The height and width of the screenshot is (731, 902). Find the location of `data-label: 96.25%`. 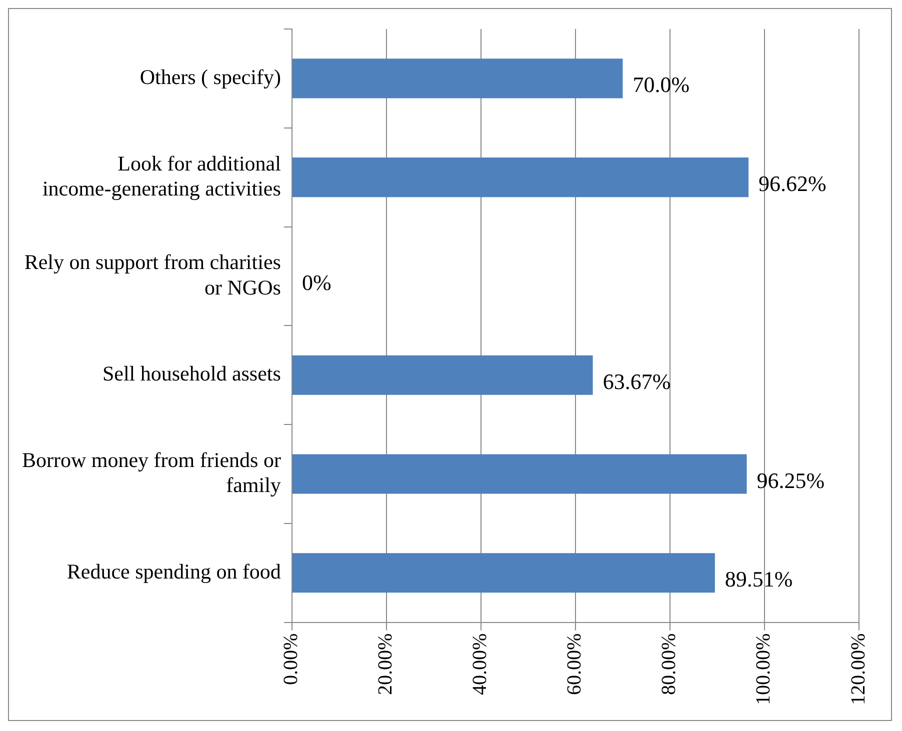

data-label: 96.25% is located at coordinates (790, 480).